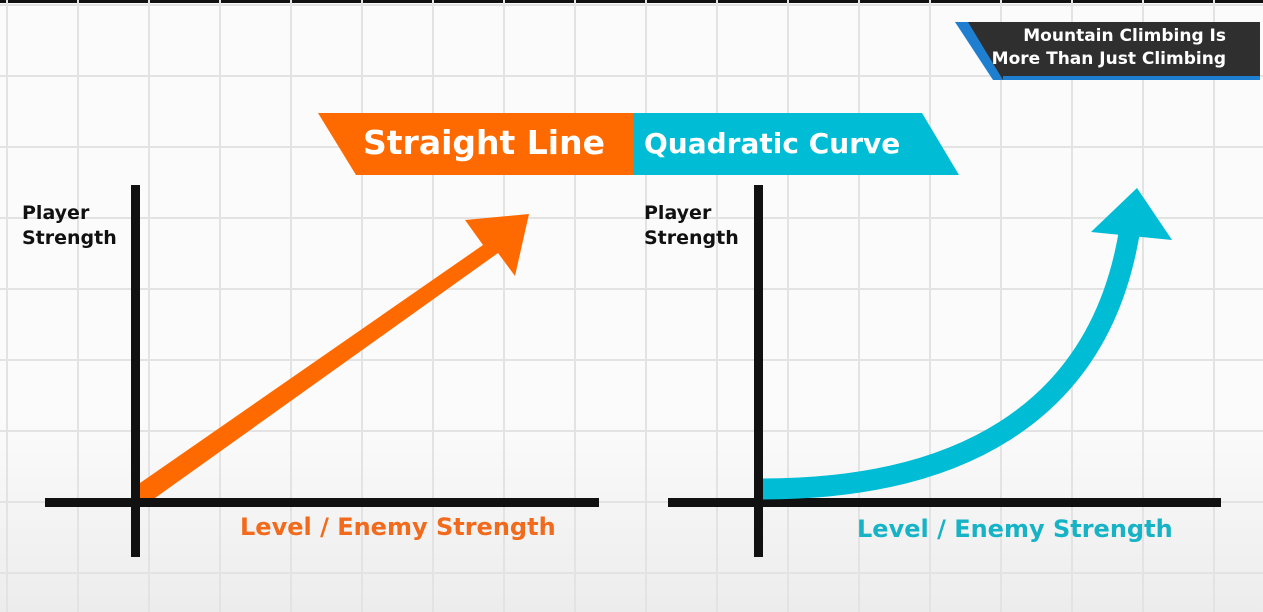  Describe the element at coordinates (334, 356) in the screenshot. I see `straight-line-arrow` at that location.